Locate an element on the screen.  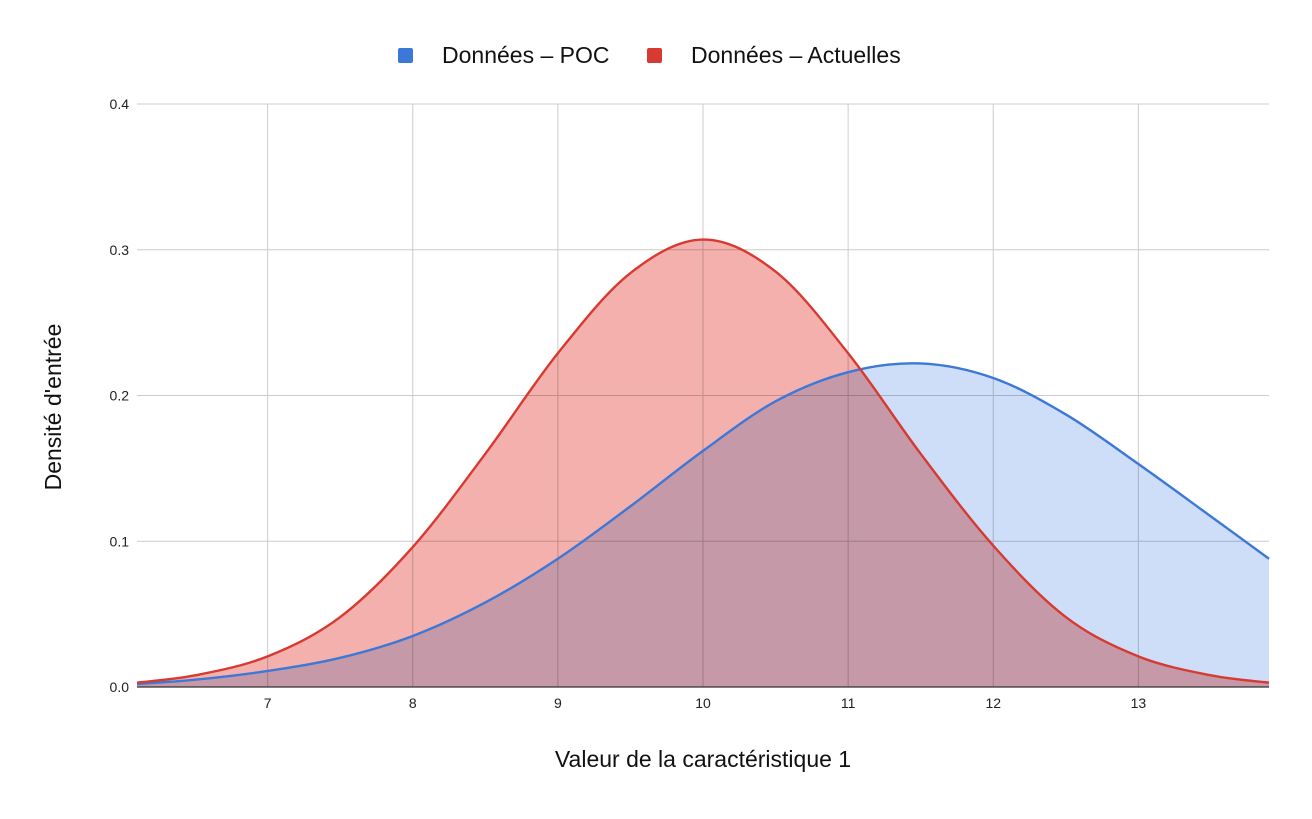
y-axis-title: Densité d'entrée is located at coordinates (53, 407).